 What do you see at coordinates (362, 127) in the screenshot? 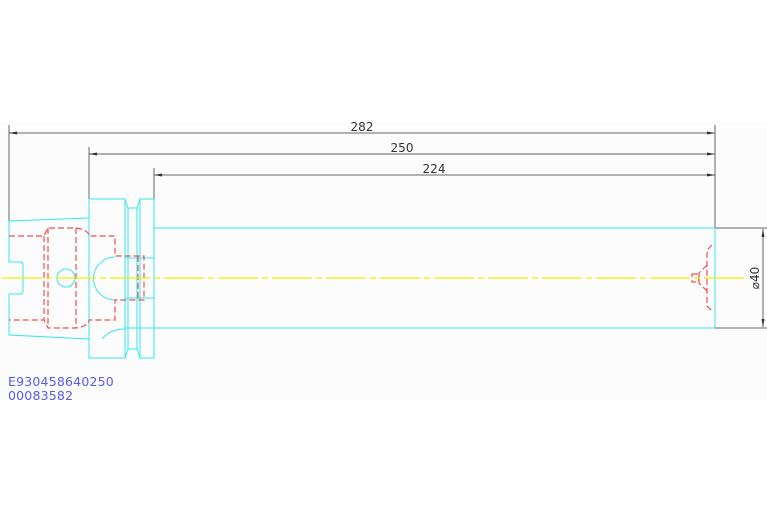
I see `dim-label-282: 282` at bounding box center [362, 127].